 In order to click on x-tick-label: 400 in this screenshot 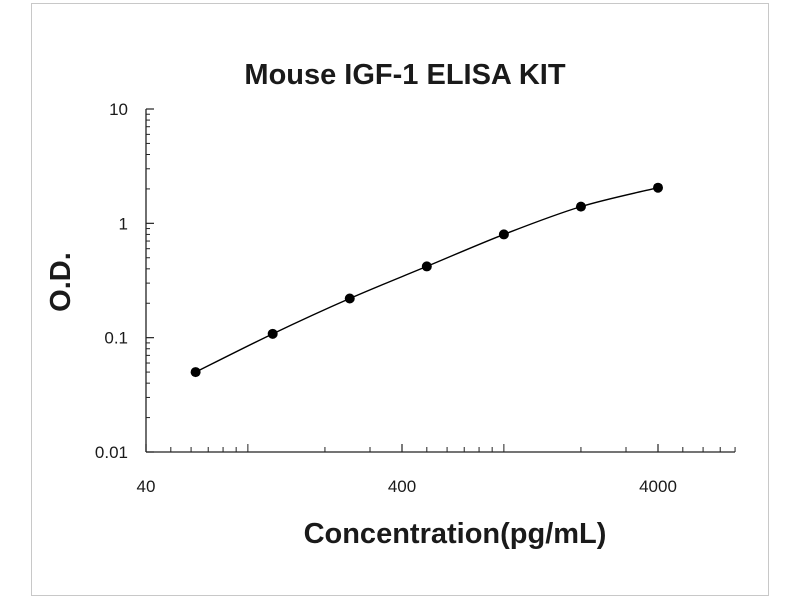, I will do `click(402, 486)`.